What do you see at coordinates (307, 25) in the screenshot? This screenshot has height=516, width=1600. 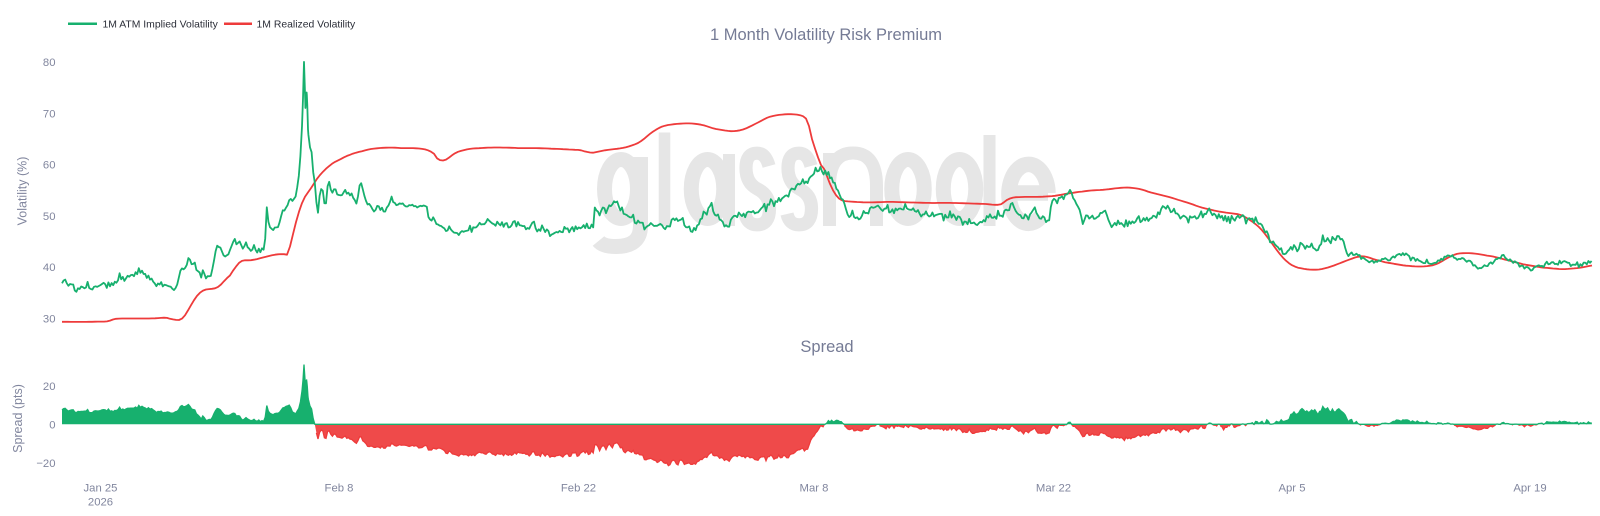 I see `svg-text: 1M Realized Volatility` at bounding box center [307, 25].